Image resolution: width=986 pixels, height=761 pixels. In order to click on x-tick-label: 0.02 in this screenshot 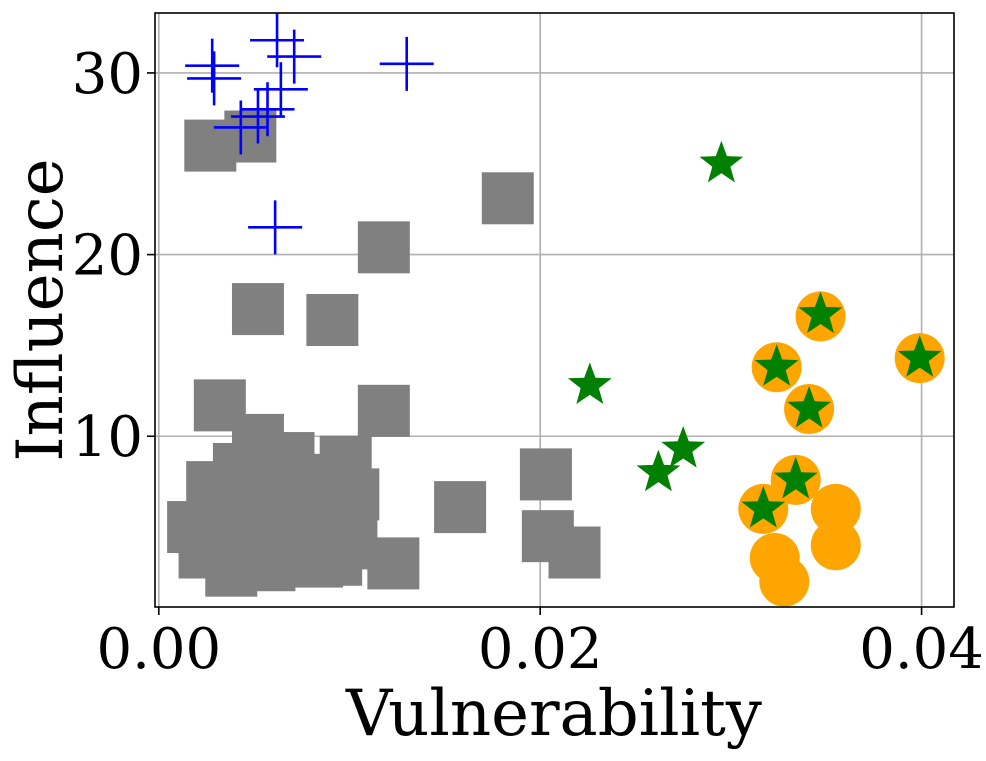, I will do `click(540, 649)`.